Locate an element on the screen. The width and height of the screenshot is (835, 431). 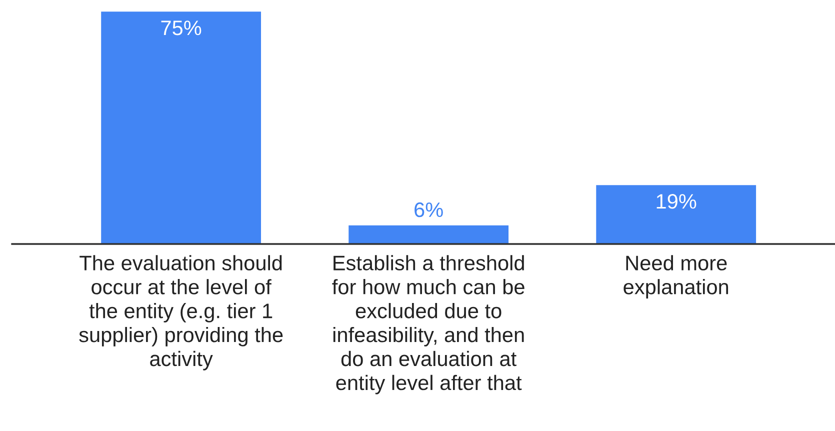
data-label: 75% is located at coordinates (181, 28).